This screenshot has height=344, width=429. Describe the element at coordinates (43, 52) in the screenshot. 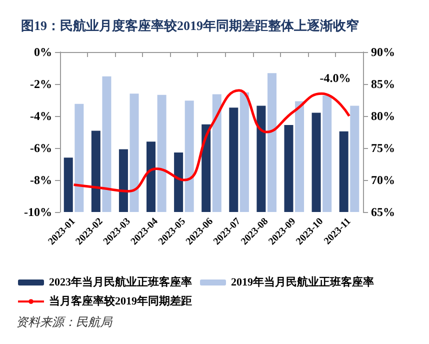

I see `y-tick-label: 0%` at that location.